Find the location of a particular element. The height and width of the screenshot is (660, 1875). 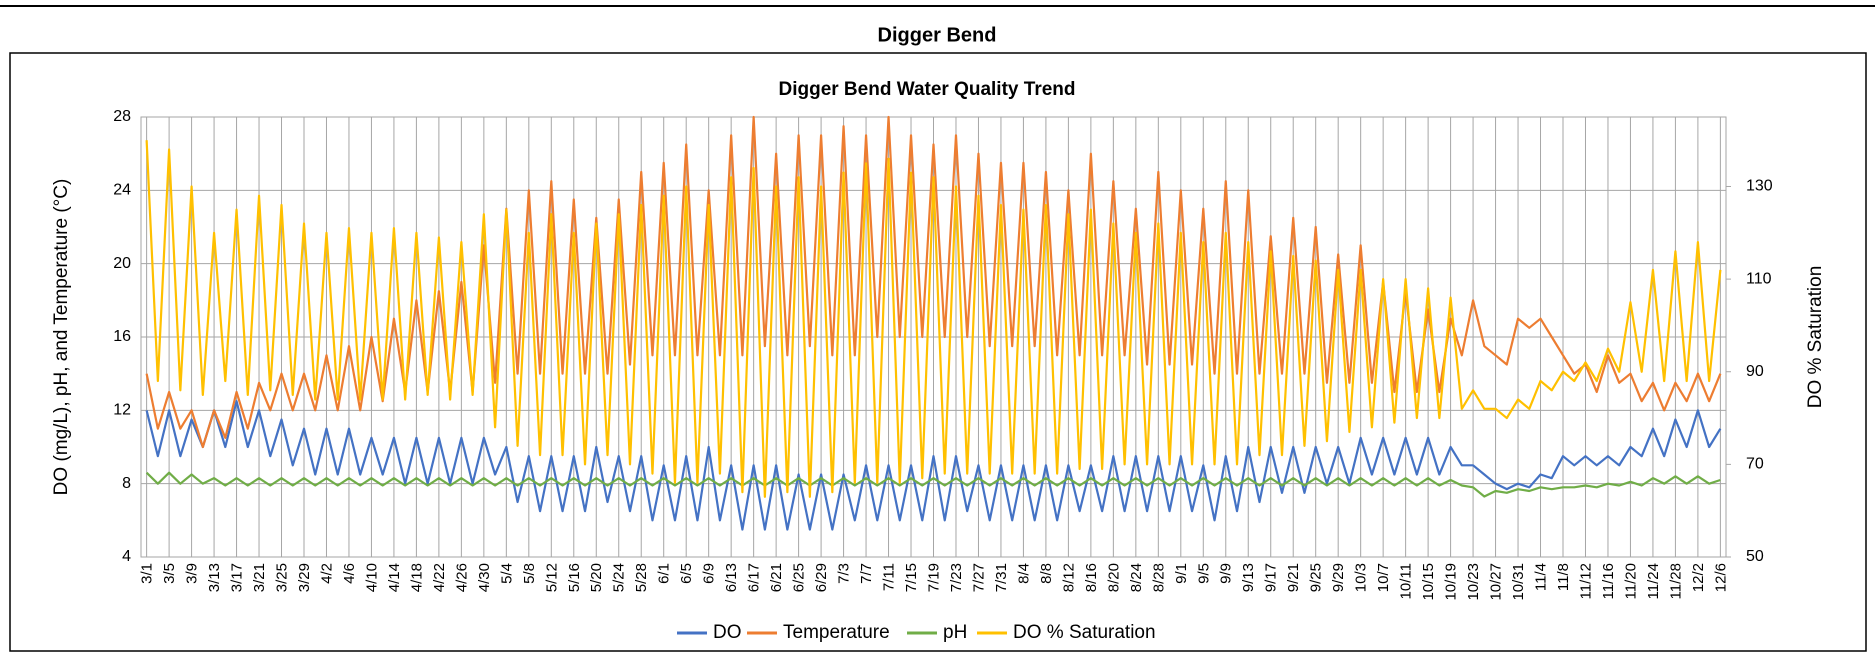

x-tick-label: 9/1 is located at coordinates (1181, 573).